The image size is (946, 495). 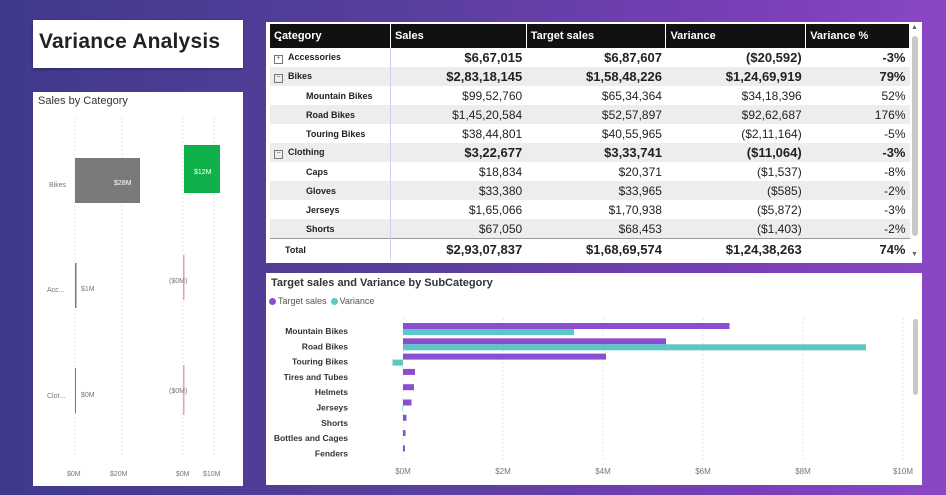 I want to click on category-label: Jerseys, so click(x=323, y=209).